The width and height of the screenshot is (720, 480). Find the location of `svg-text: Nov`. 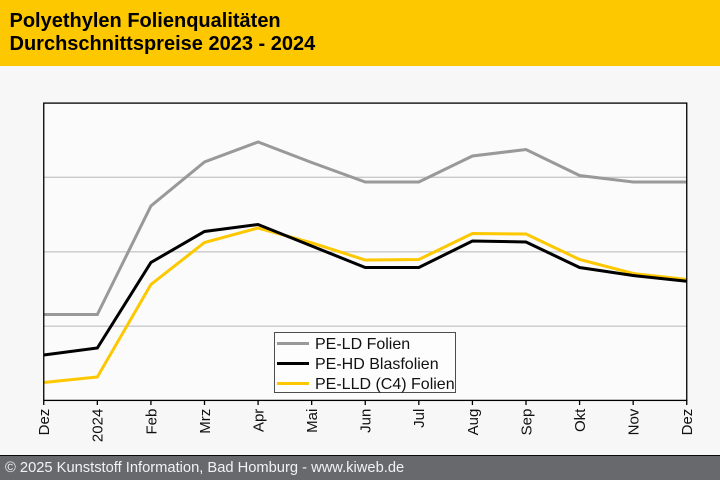

svg-text: Nov is located at coordinates (634, 421).